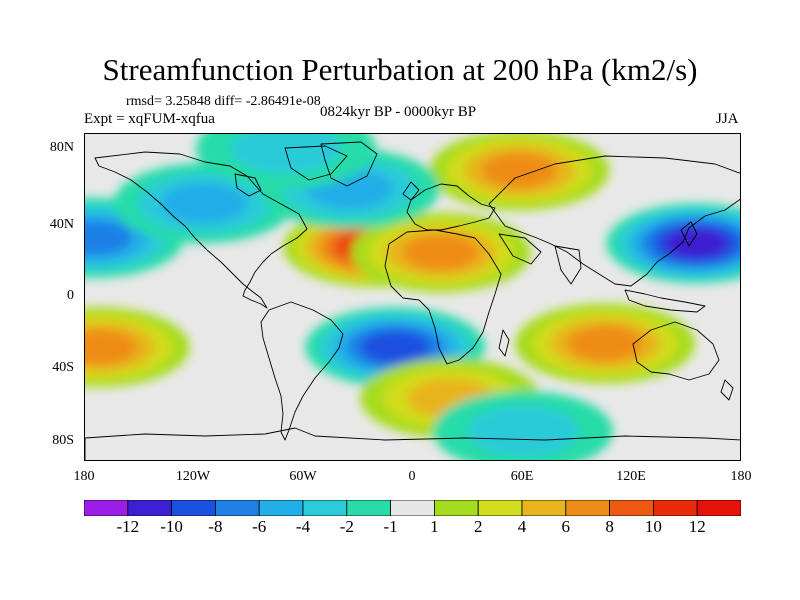 The image size is (800, 600). I want to click on colorbar-label: 4, so click(522, 526).